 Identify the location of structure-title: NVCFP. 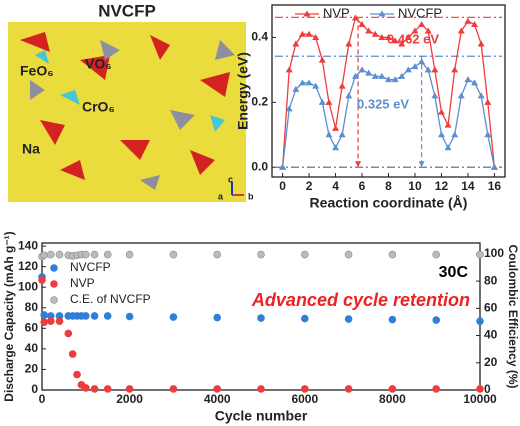
(127, 10).